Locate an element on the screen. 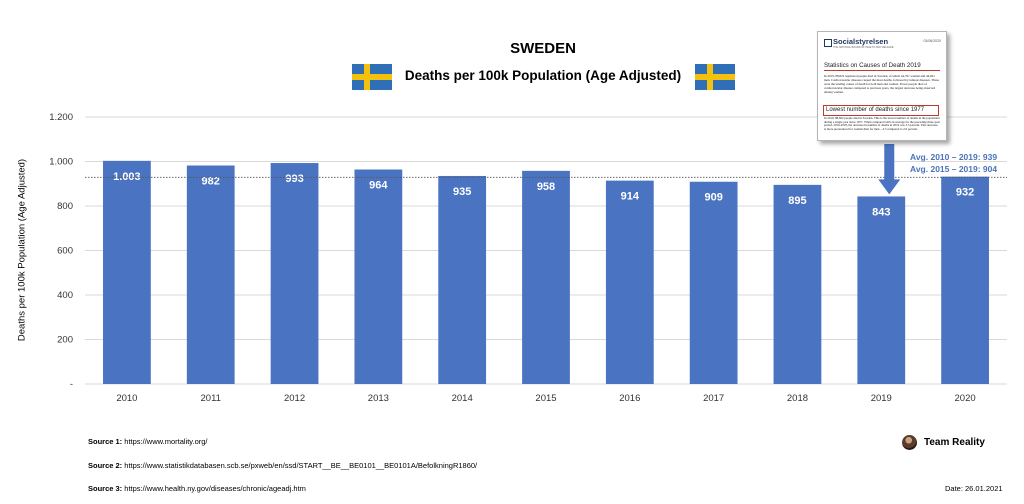 The height and width of the screenshot is (504, 1024). bar-value-label: 932 is located at coordinates (965, 193).